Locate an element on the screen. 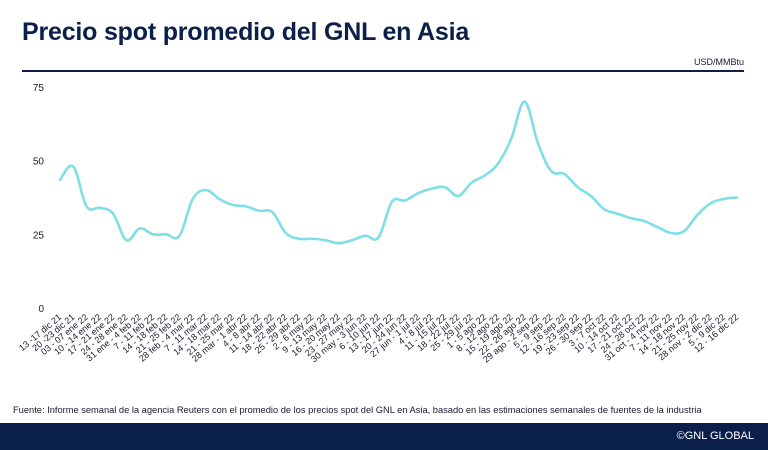  y-axis: 0 25 50 75 is located at coordinates (39, 199).